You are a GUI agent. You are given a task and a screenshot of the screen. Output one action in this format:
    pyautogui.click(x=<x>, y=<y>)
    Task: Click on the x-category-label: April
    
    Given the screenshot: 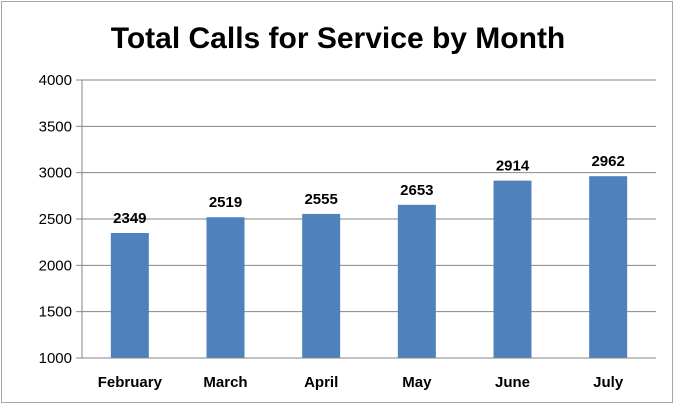 What is the action you would take?
    pyautogui.click(x=321, y=382)
    